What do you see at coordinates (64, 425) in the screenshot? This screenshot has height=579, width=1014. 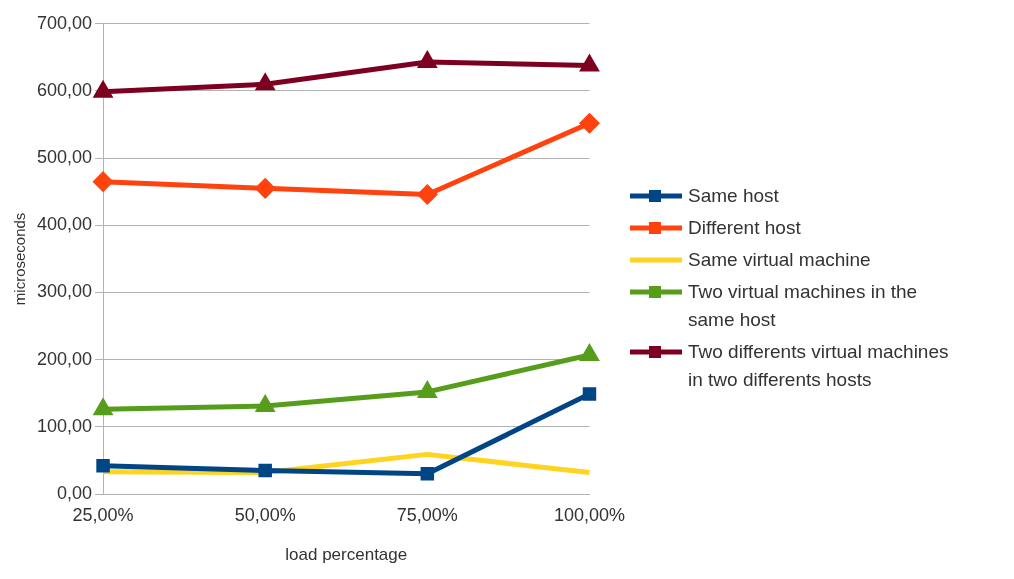 I see `y-tick-label: 100,00` at bounding box center [64, 425].